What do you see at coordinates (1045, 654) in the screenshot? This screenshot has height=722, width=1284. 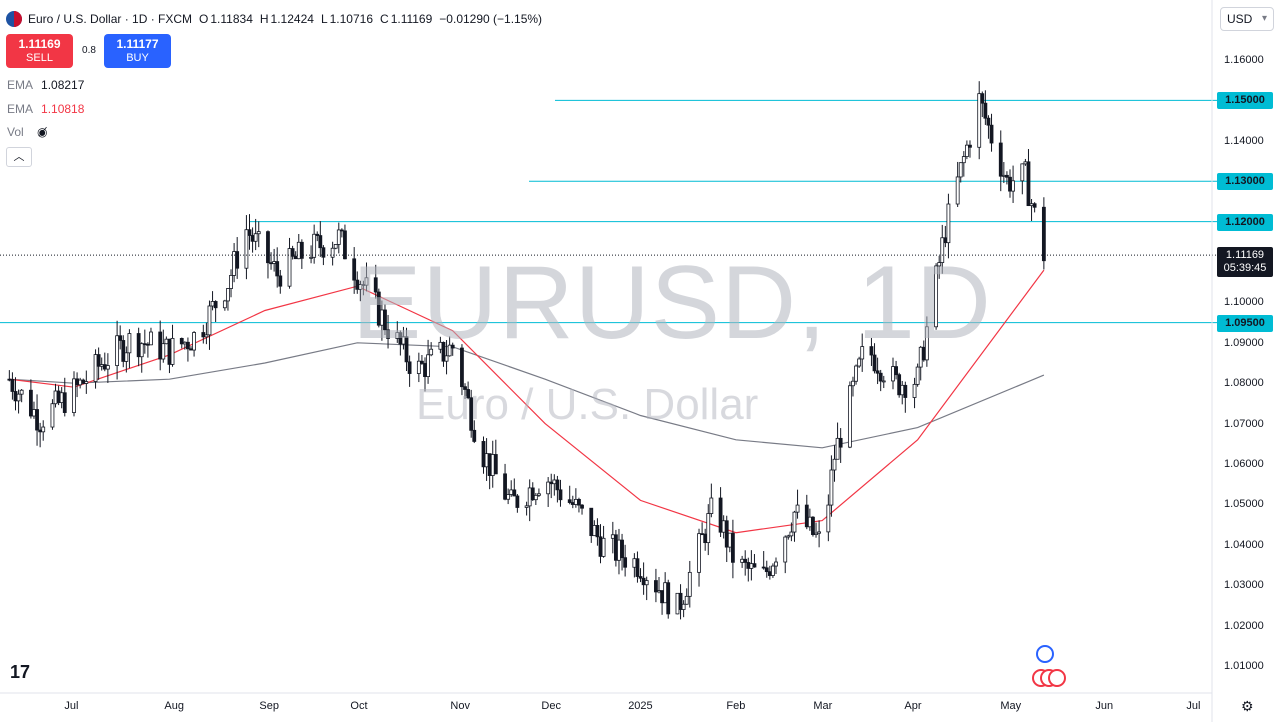 I see `eu-event-icon` at bounding box center [1045, 654].